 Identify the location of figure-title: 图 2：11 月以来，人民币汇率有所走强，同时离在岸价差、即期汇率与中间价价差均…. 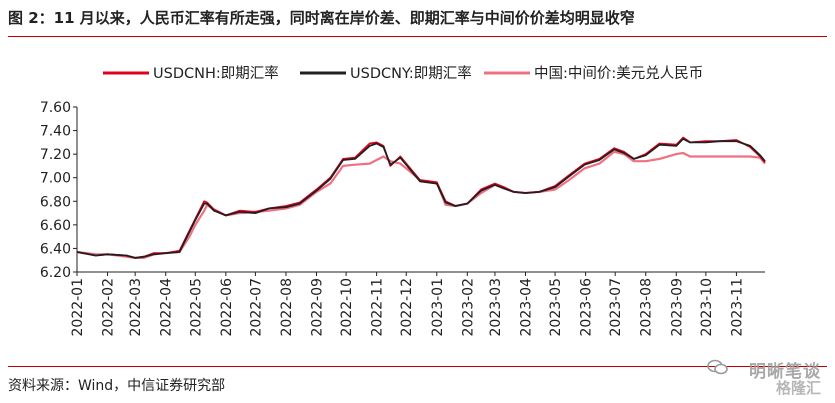
(321, 18).